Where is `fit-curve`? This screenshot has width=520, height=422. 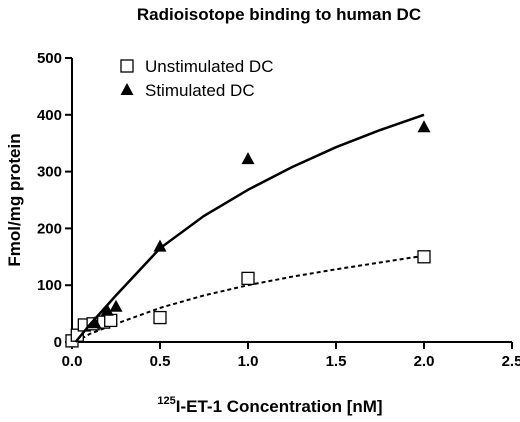
fit-curve is located at coordinates (250, 298).